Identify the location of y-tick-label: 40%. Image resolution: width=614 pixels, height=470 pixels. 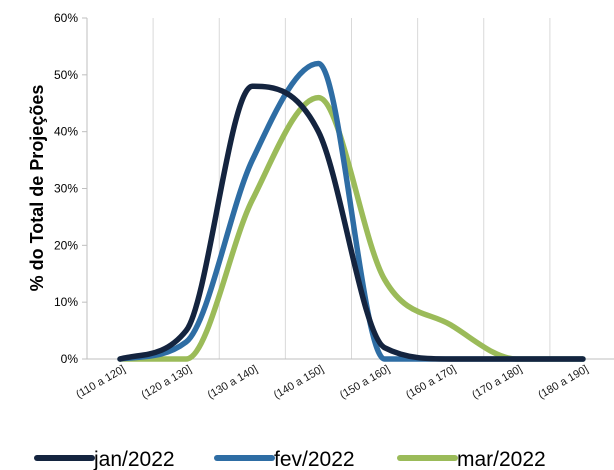
(66, 132).